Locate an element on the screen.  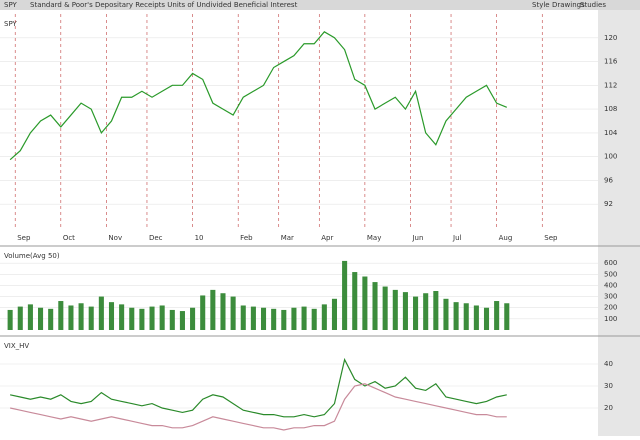
y-tick-label: 104 is located at coordinates (611, 133).